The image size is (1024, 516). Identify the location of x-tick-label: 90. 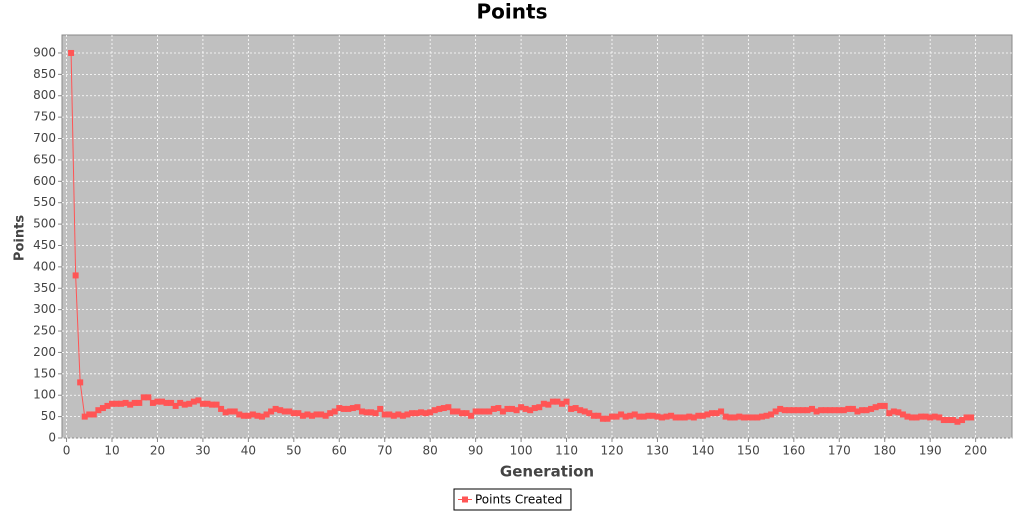
(475, 451).